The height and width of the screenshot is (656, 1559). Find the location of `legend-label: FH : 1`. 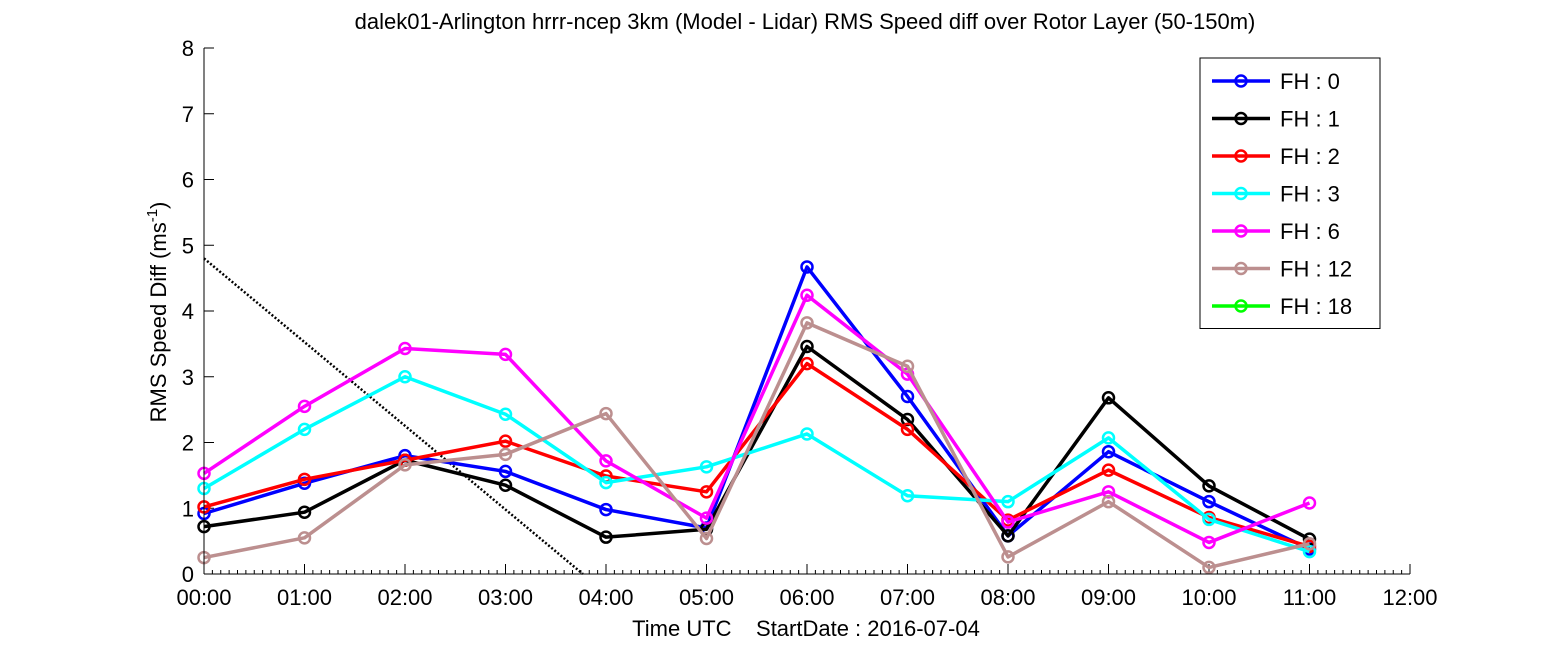

legend-label: FH : 1 is located at coordinates (1310, 119).